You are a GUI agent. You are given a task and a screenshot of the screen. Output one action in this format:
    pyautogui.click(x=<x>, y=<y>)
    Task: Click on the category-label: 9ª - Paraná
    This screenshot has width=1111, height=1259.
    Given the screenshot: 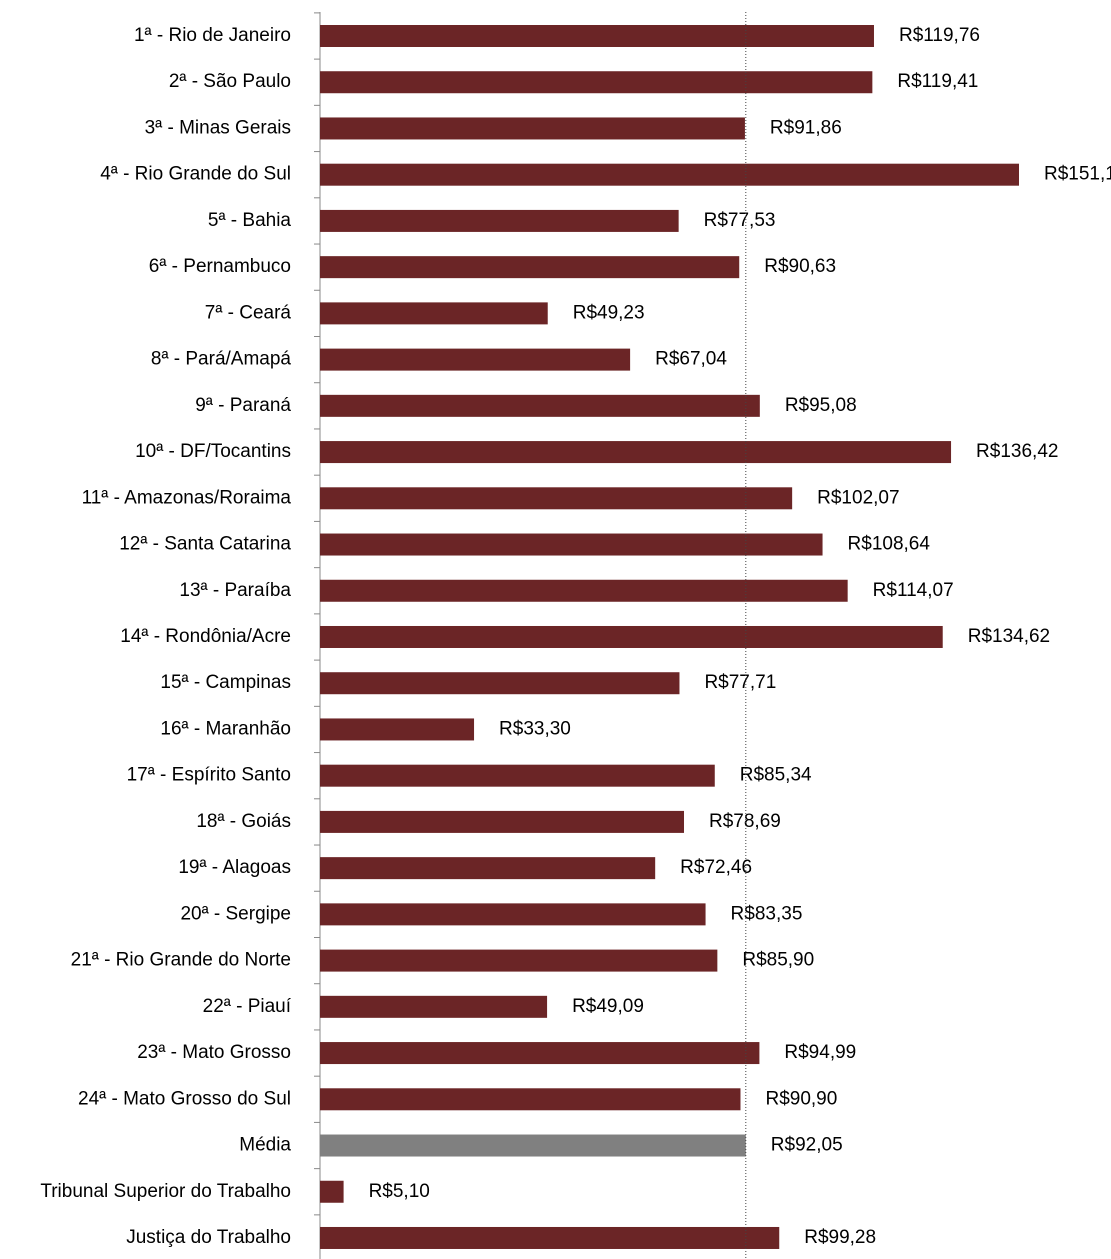 What is the action you would take?
    pyautogui.click(x=243, y=405)
    